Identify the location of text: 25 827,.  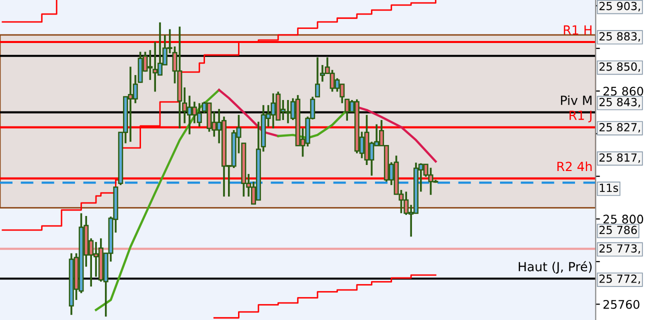
(619, 128).